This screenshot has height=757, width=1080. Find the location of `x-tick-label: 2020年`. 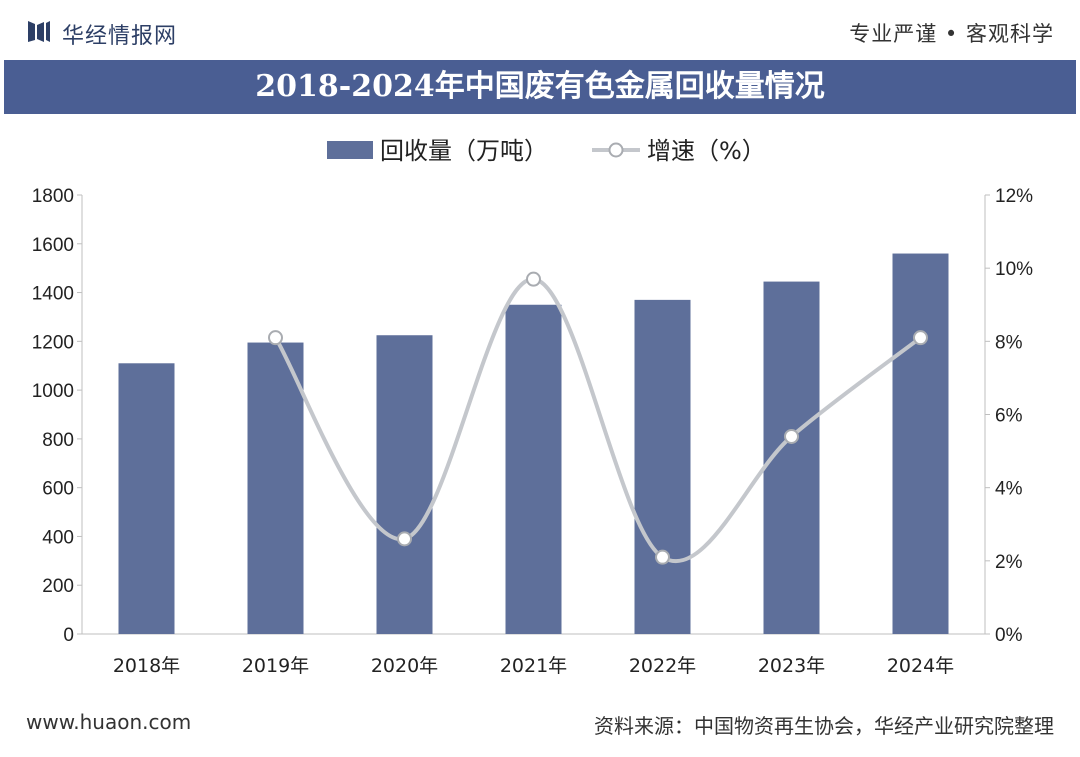

x-tick-label: 2020年 is located at coordinates (404, 666).